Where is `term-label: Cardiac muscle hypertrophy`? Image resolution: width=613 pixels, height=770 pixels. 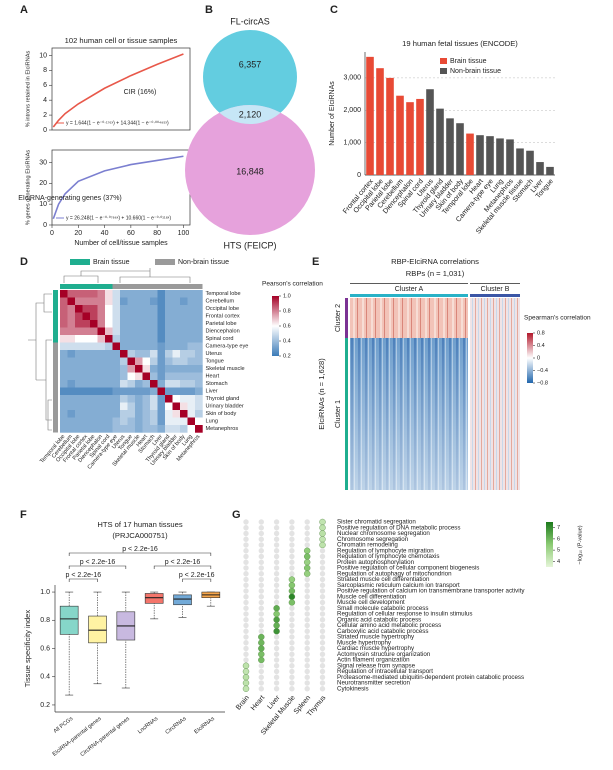
term-label: Cardiac muscle hypertrophy is located at coordinates (376, 648).